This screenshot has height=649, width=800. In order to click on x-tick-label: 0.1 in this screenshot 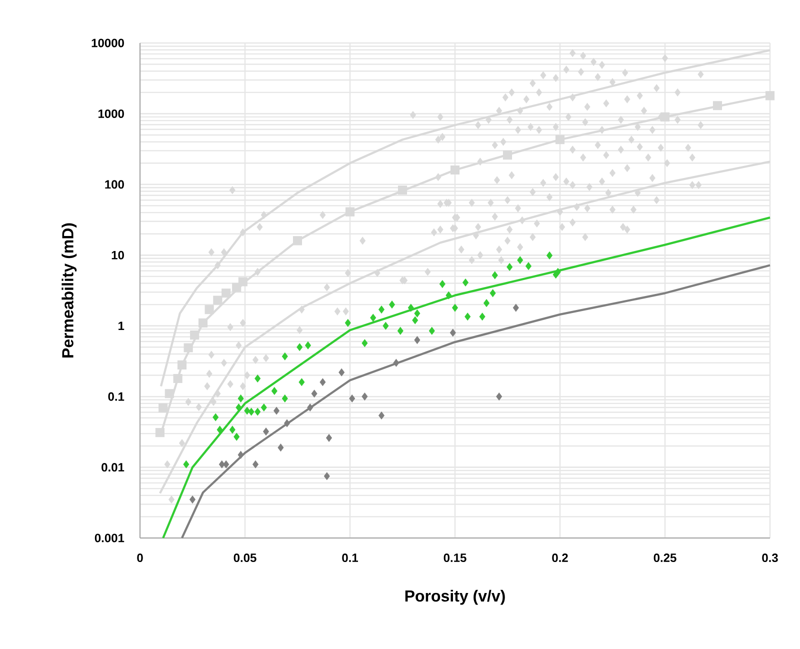, I will do `click(350, 558)`.